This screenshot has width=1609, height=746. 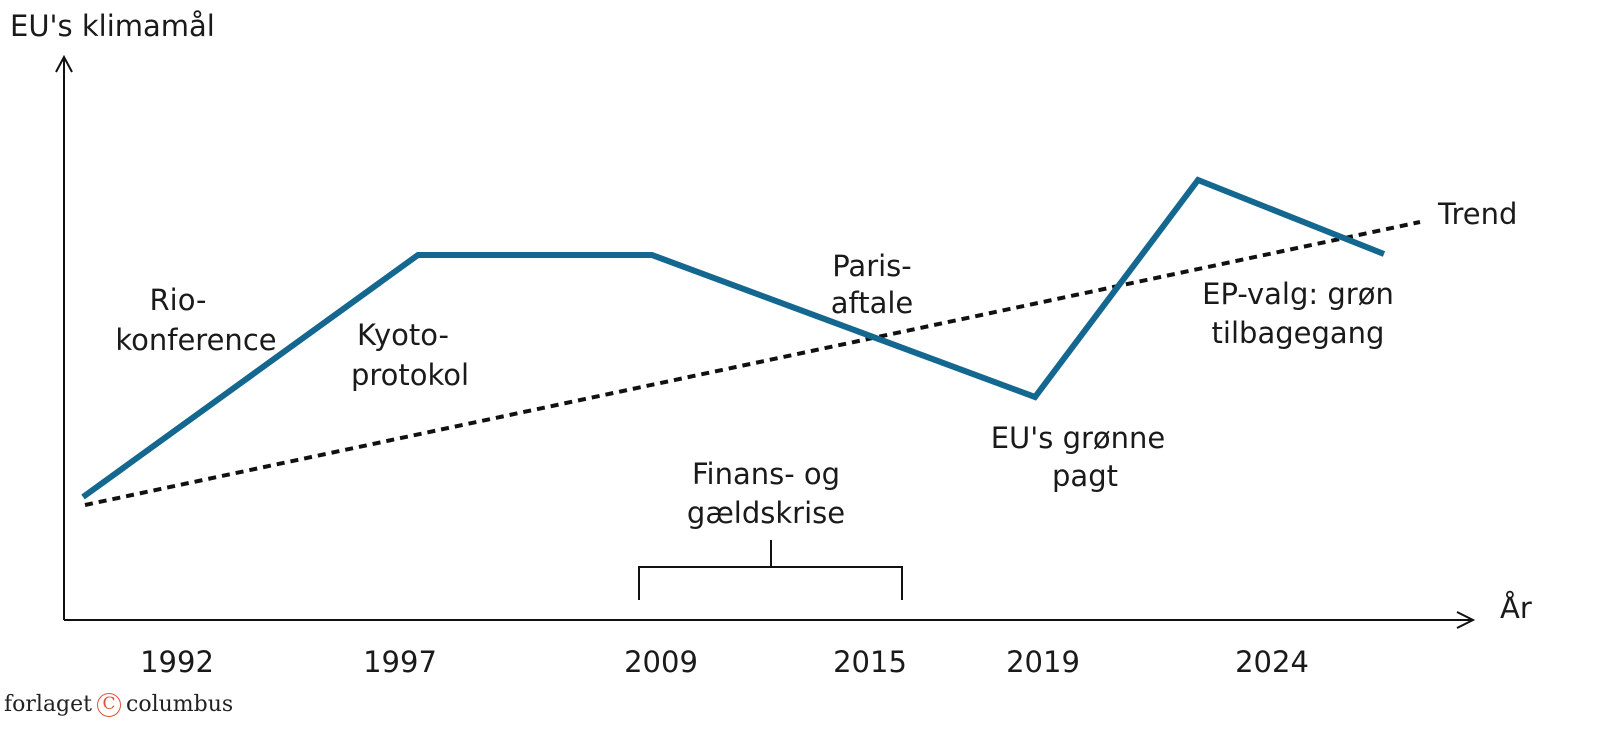 What do you see at coordinates (195, 340) in the screenshot?
I see `event-rio-line2: konference` at bounding box center [195, 340].